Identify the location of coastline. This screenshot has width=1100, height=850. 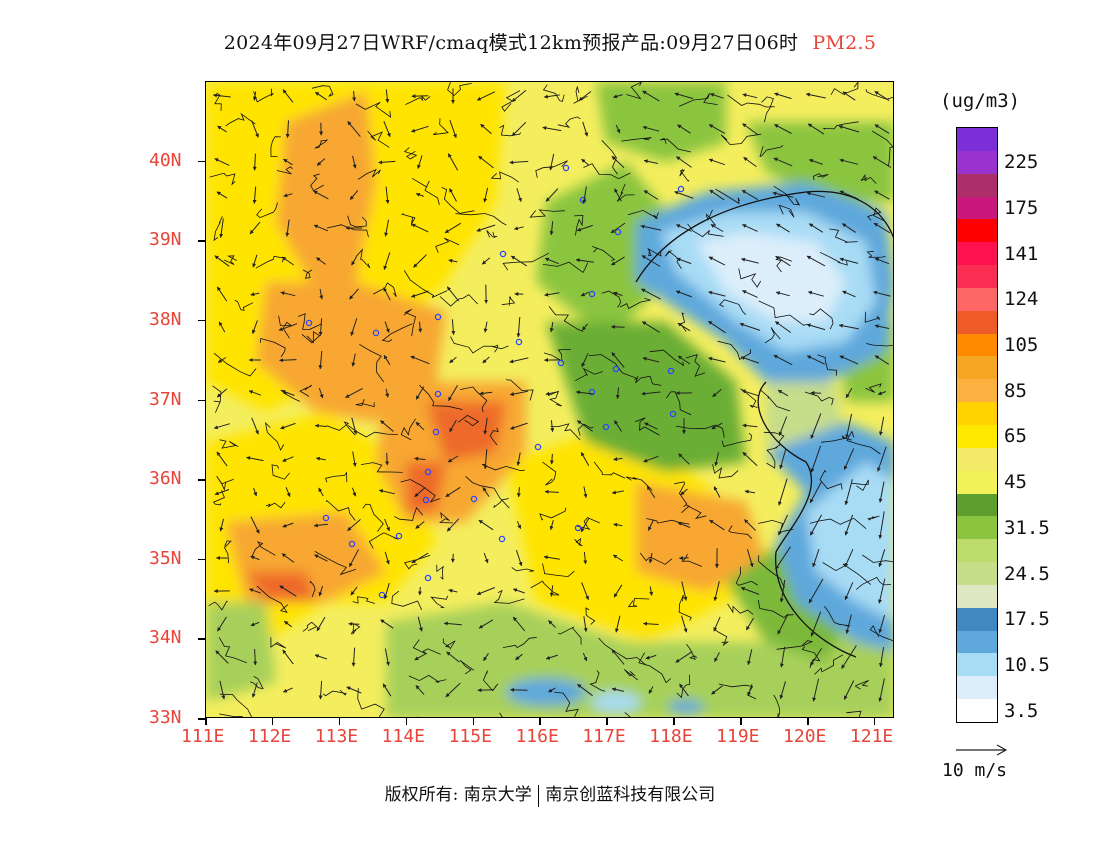
(764, 424).